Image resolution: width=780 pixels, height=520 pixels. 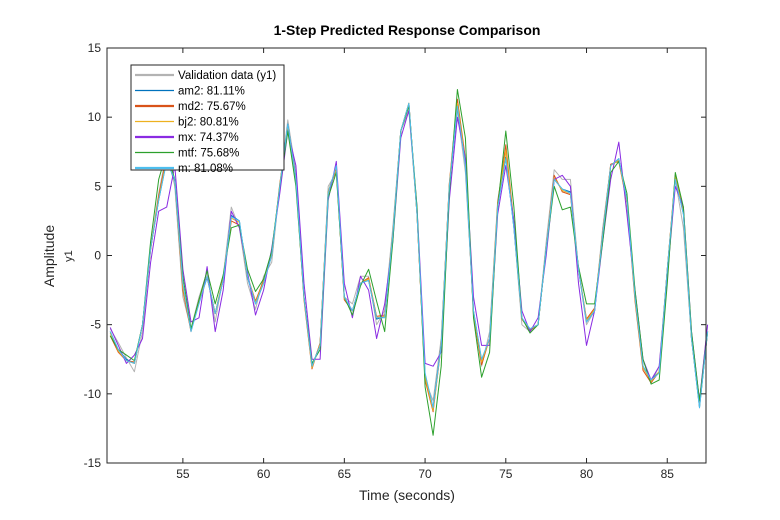 I want to click on y-tick-label: 15, so click(x=95, y=48).